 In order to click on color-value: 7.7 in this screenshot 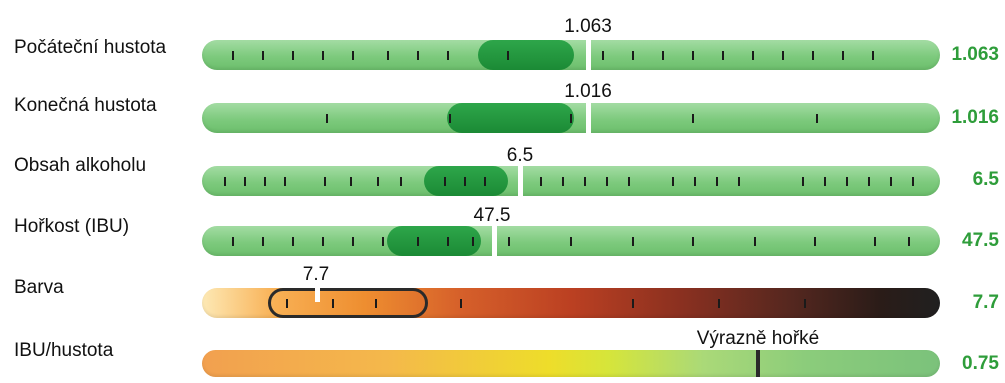, I will do `click(985, 302)`.